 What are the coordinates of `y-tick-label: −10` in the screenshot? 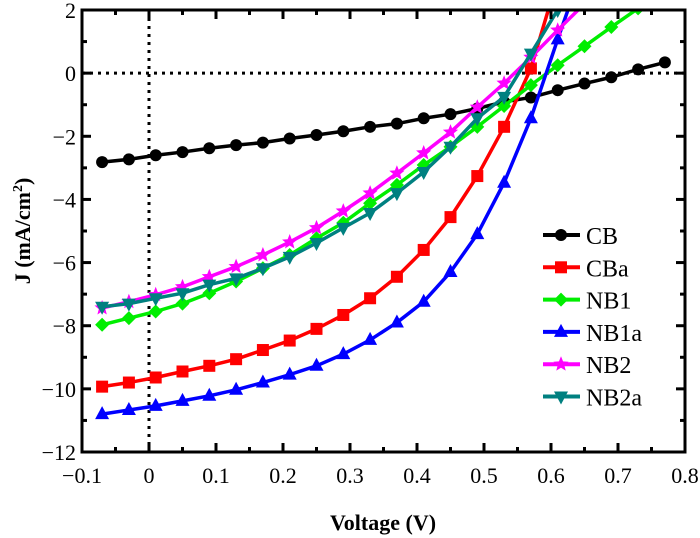 It's located at (59, 389).